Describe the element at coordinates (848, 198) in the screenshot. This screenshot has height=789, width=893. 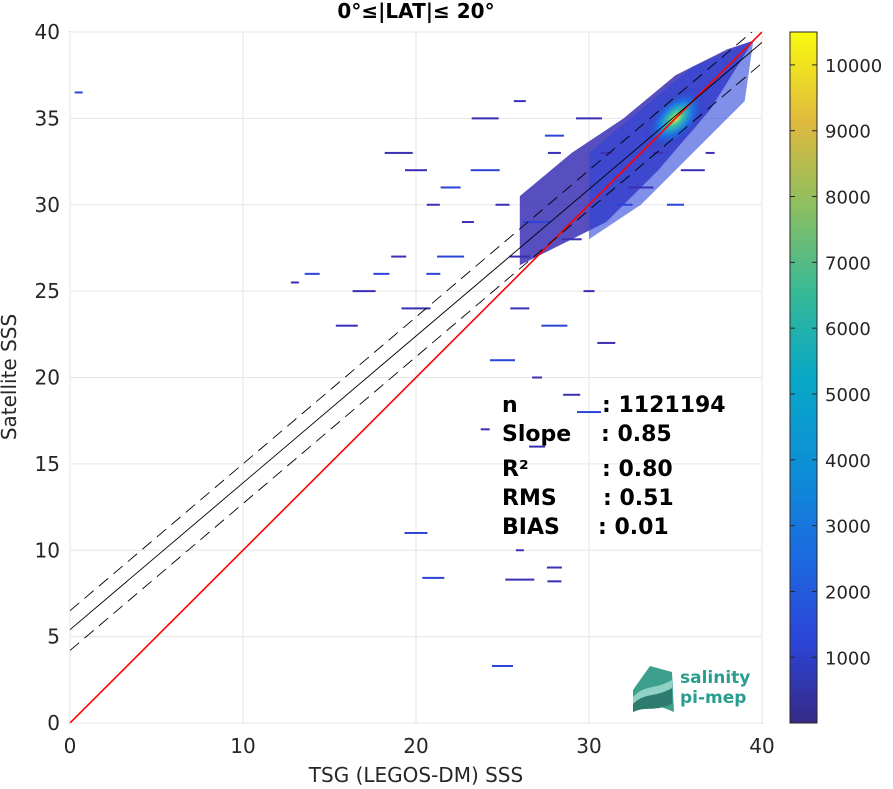
I see `colorbar-tick-label: 8000` at that location.